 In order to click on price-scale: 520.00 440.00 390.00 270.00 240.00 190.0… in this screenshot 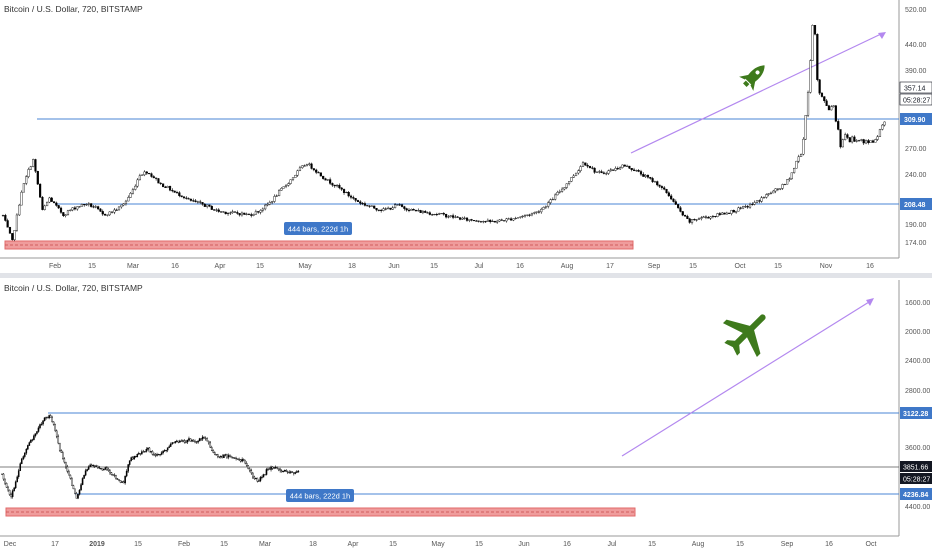, I will do `click(916, 127)`.